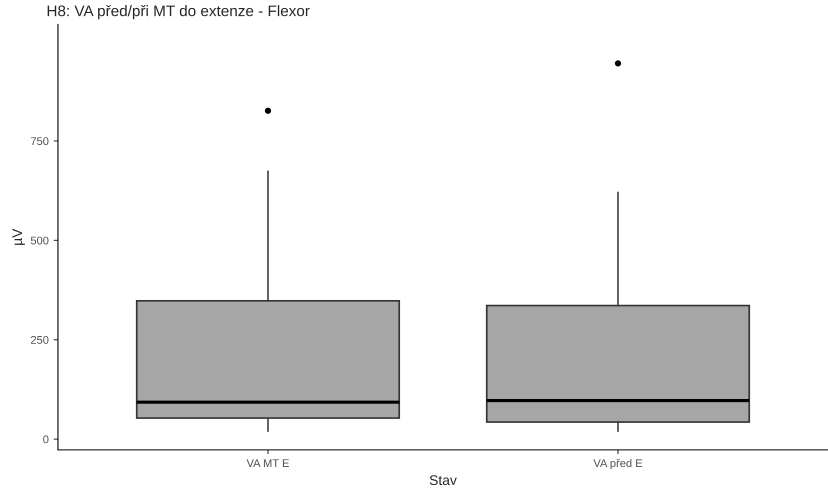 Image resolution: width=828 pixels, height=489 pixels. Describe the element at coordinates (39, 141) in the screenshot. I see `y-tick-label: 750` at that location.